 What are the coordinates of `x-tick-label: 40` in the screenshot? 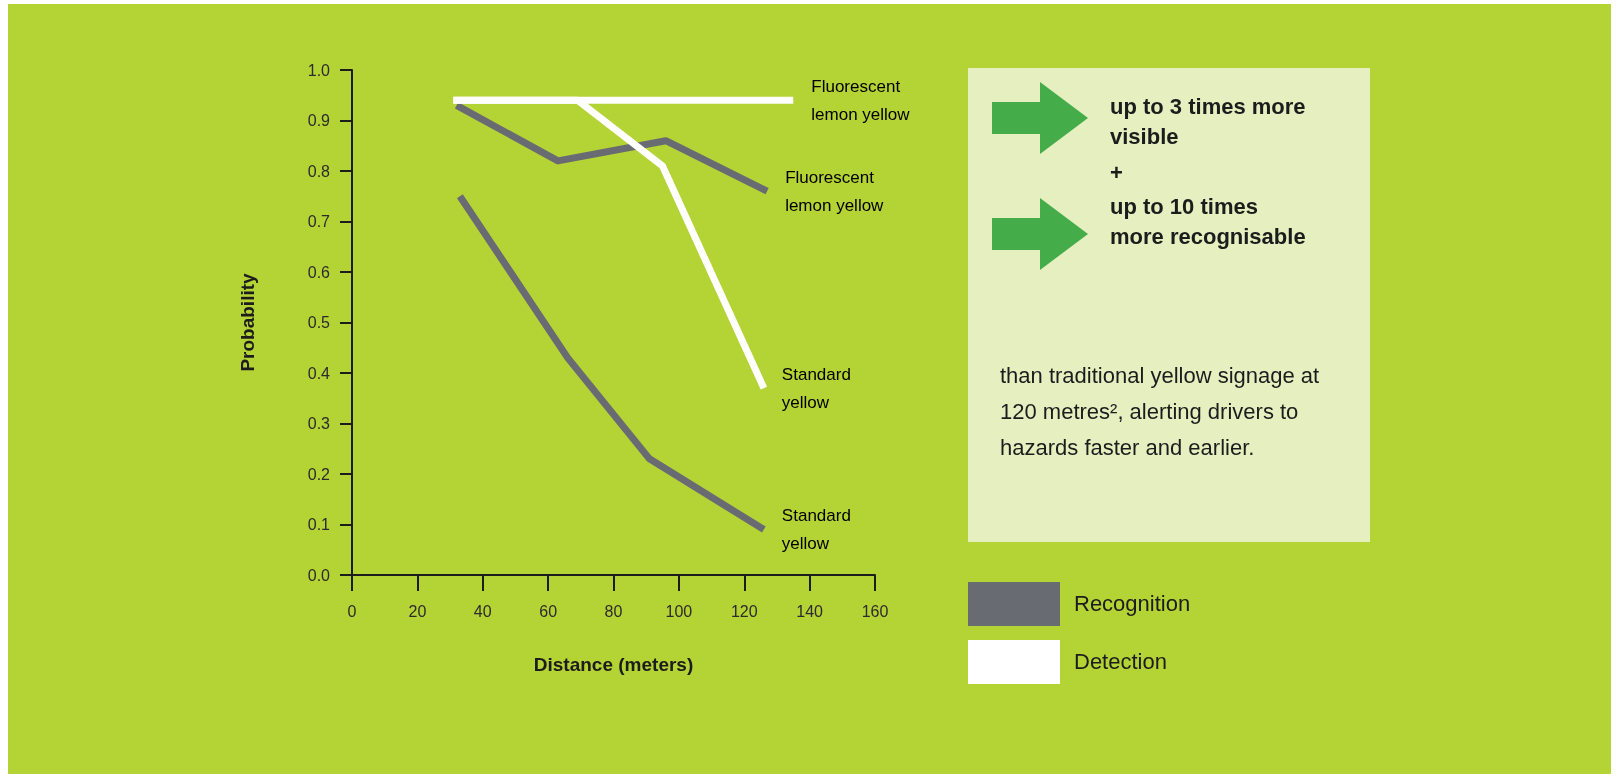 It's located at (482, 611).